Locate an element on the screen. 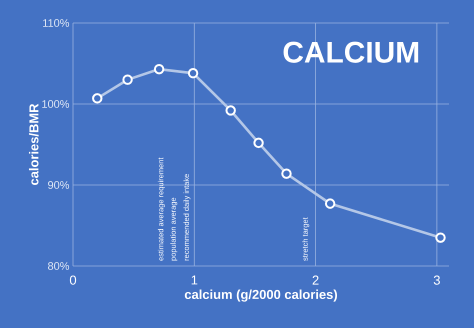 The width and height of the screenshot is (474, 328). x-tick-label: 3 is located at coordinates (437, 280).